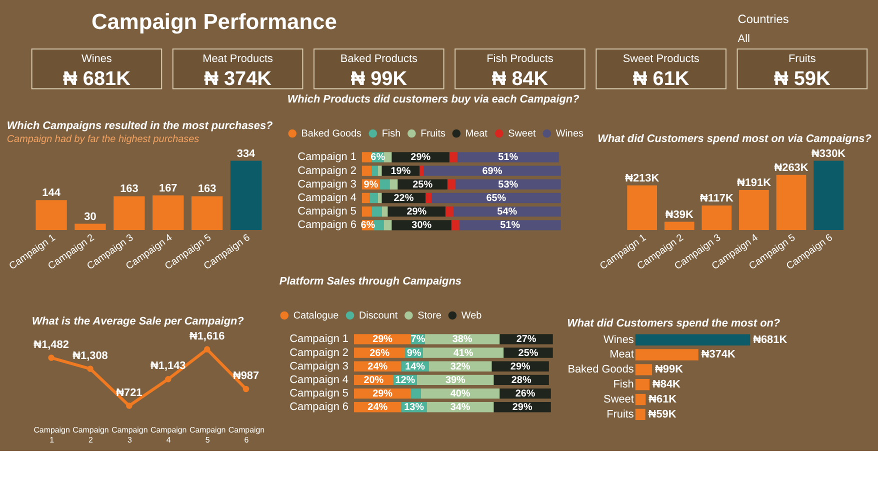  What do you see at coordinates (430, 316) in the screenshot?
I see `legend-label: Store` at bounding box center [430, 316].